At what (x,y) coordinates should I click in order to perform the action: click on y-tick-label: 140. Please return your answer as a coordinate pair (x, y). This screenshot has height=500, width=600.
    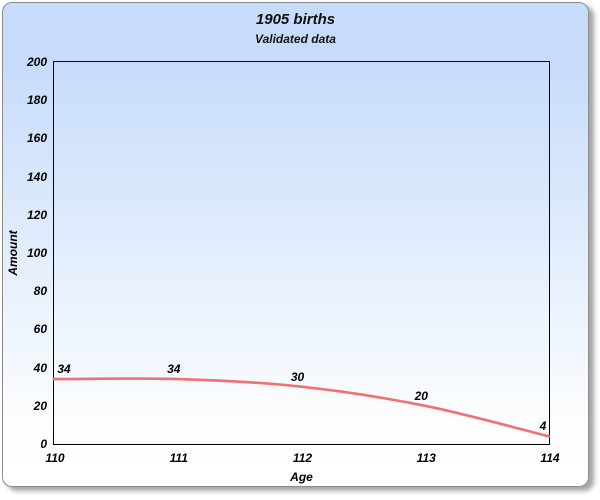
    Looking at the image, I should click on (36, 176).